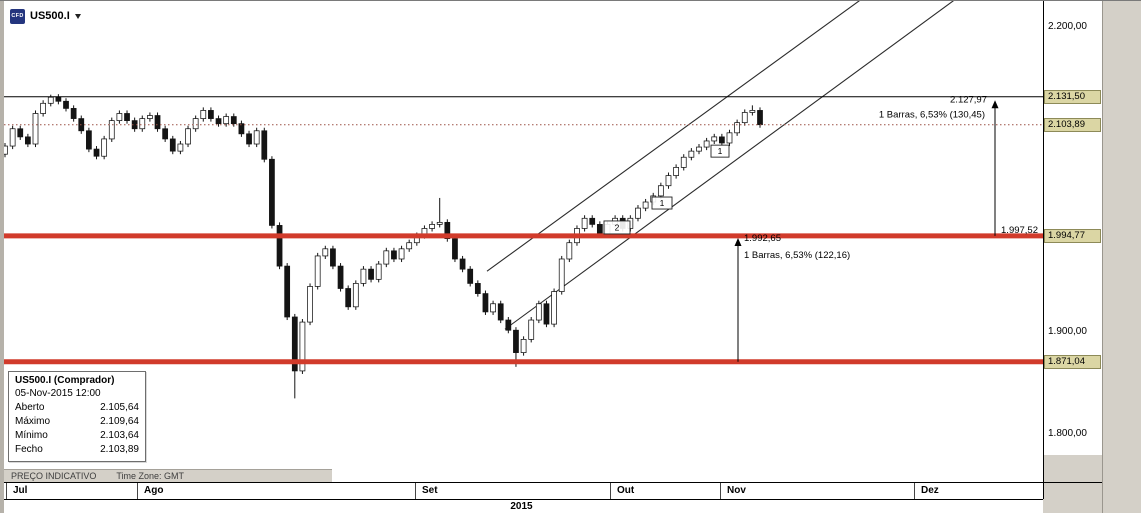 The height and width of the screenshot is (513, 1141). Describe the element at coordinates (930, 490) in the screenshot. I see `month-label: Dez` at that location.